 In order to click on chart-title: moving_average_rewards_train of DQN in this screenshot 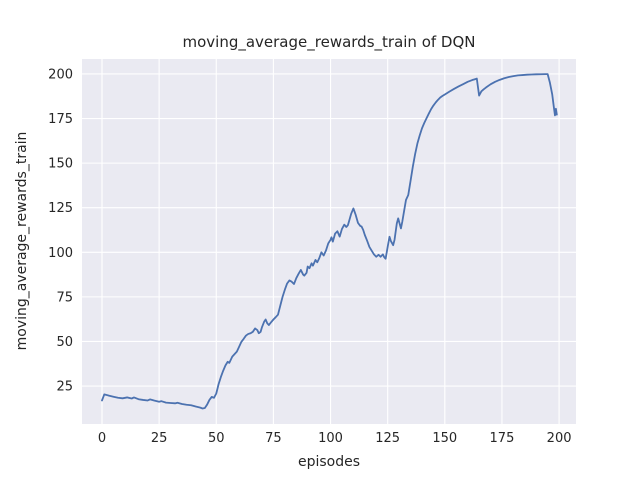, I will do `click(328, 42)`.